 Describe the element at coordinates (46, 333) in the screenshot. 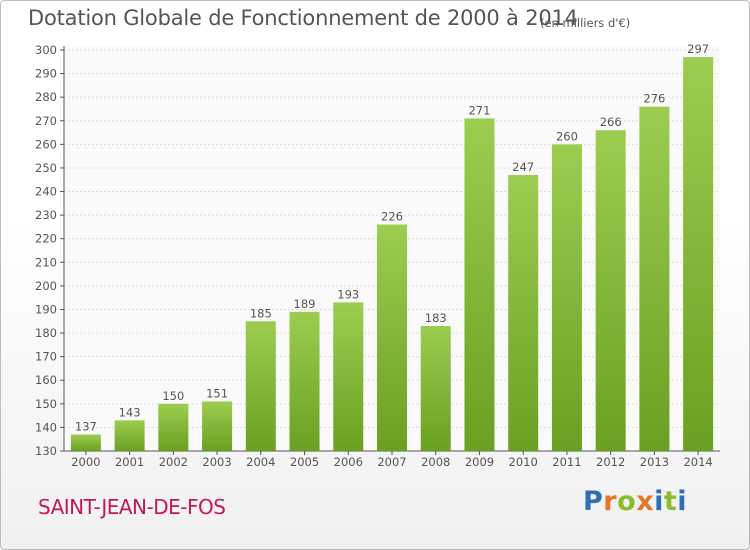

I see `y-tick-label: 180` at that location.